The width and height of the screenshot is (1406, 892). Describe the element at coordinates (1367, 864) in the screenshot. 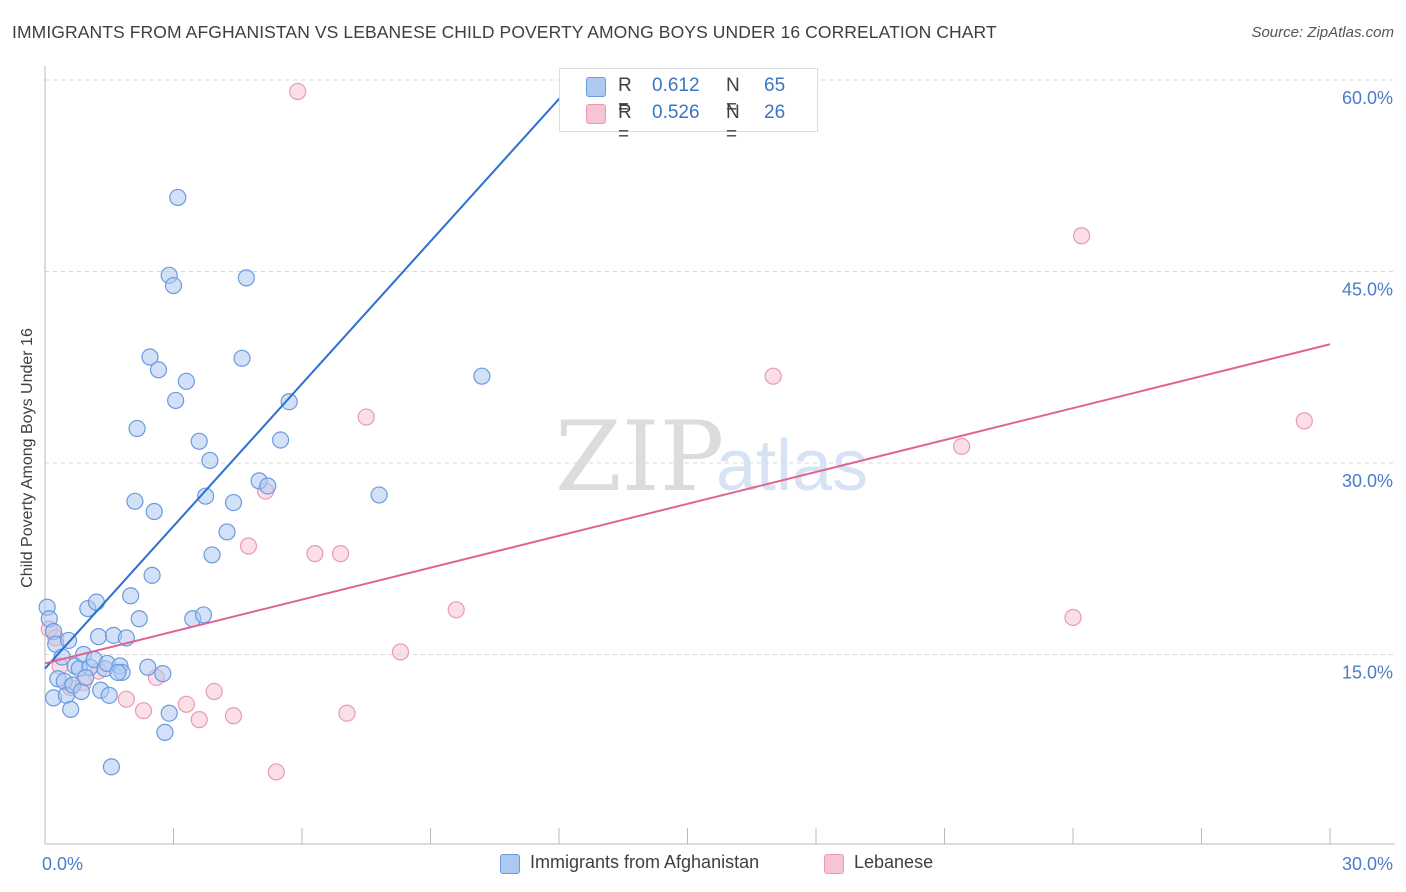

I see `x-tick-label-1: 30.0%` at that location.